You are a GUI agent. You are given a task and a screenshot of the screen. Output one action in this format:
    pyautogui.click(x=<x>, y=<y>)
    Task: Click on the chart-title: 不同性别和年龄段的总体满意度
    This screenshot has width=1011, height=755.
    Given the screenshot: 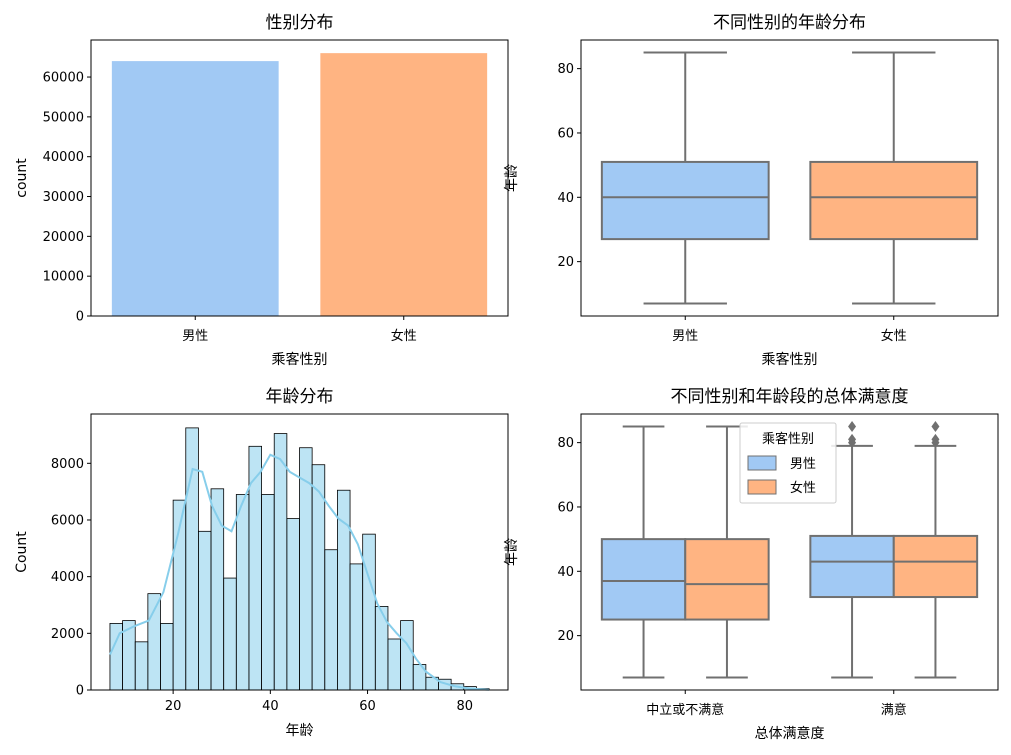 What is the action you would take?
    pyautogui.click(x=790, y=397)
    